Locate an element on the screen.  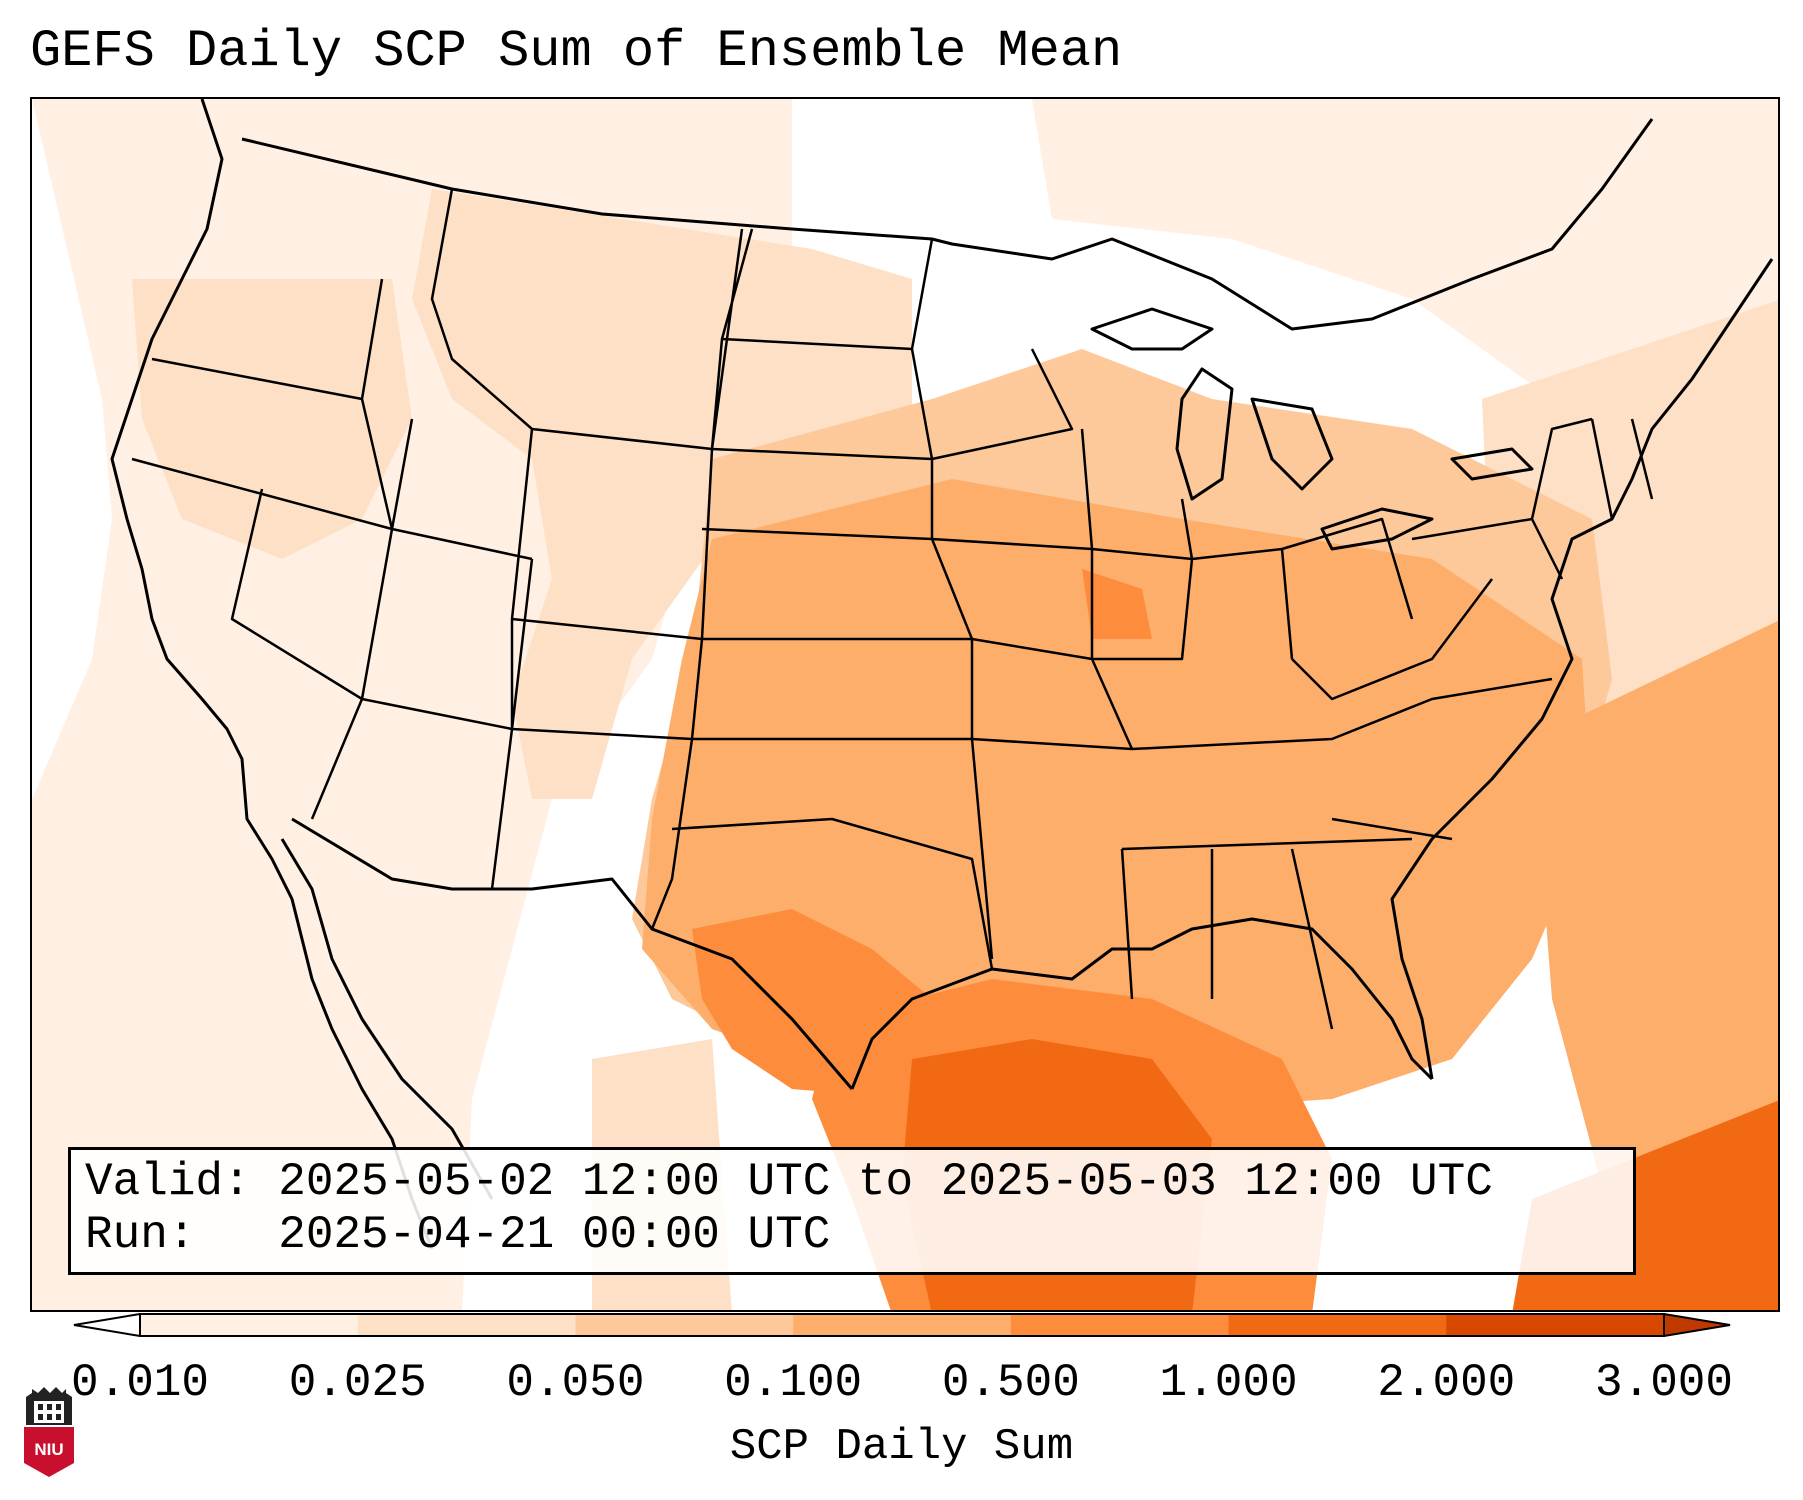
us-mexico-border is located at coordinates (572, 953).